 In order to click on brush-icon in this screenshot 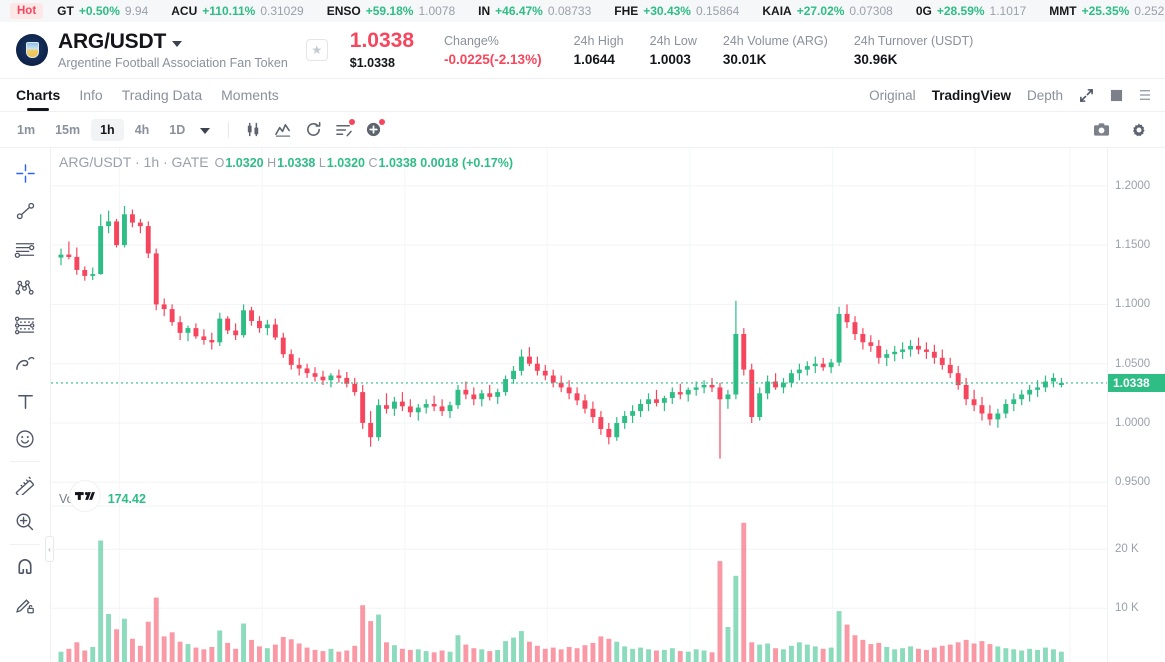, I will do `click(25, 363)`.